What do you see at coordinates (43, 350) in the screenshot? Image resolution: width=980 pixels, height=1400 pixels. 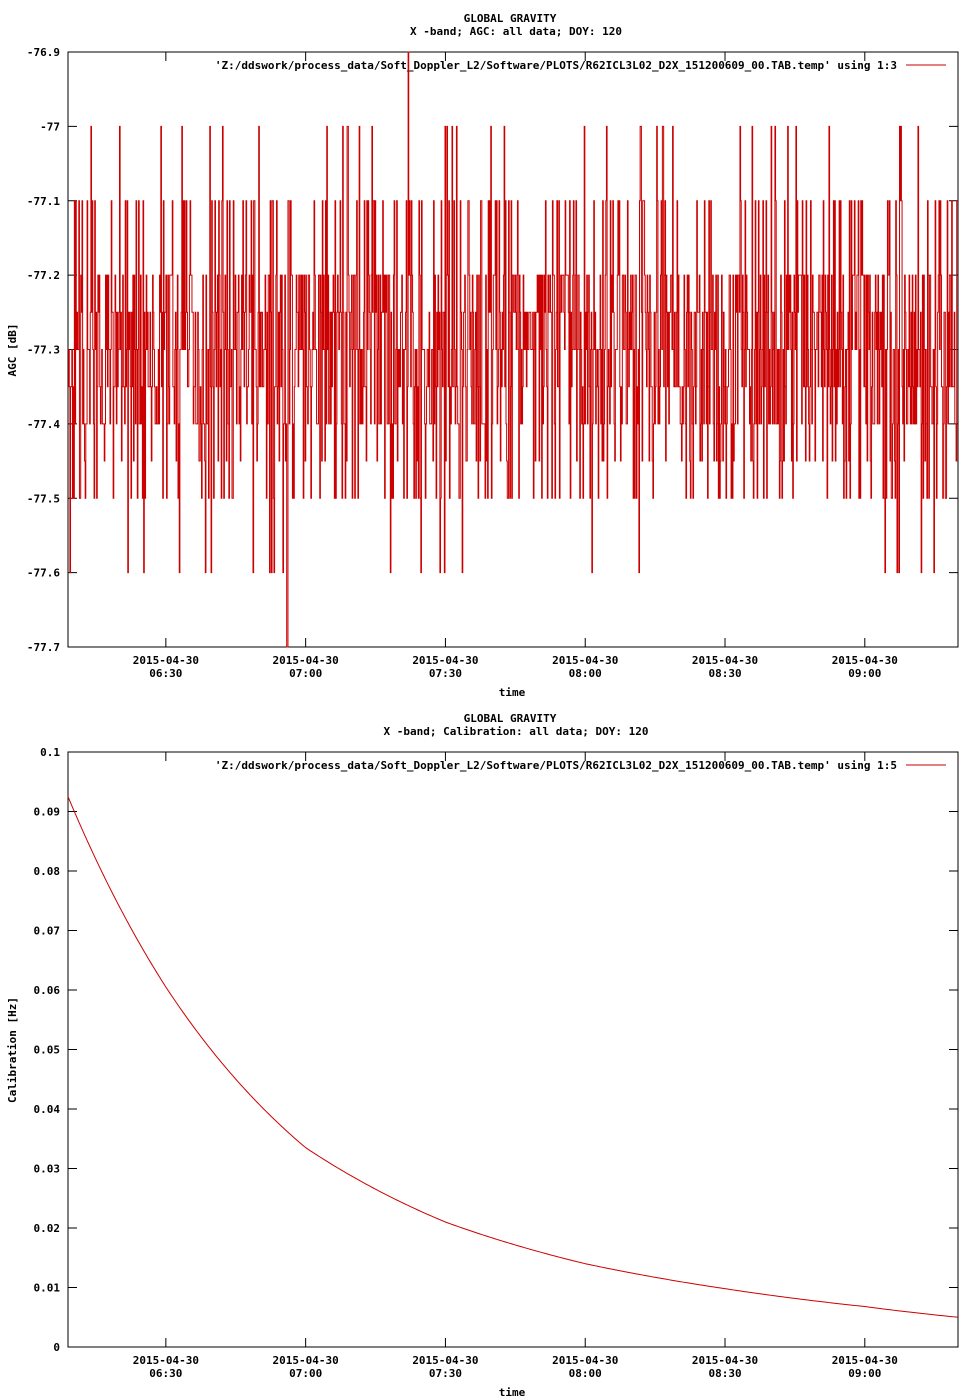 I see `agc-ytick-label: -77.3` at bounding box center [43, 350].